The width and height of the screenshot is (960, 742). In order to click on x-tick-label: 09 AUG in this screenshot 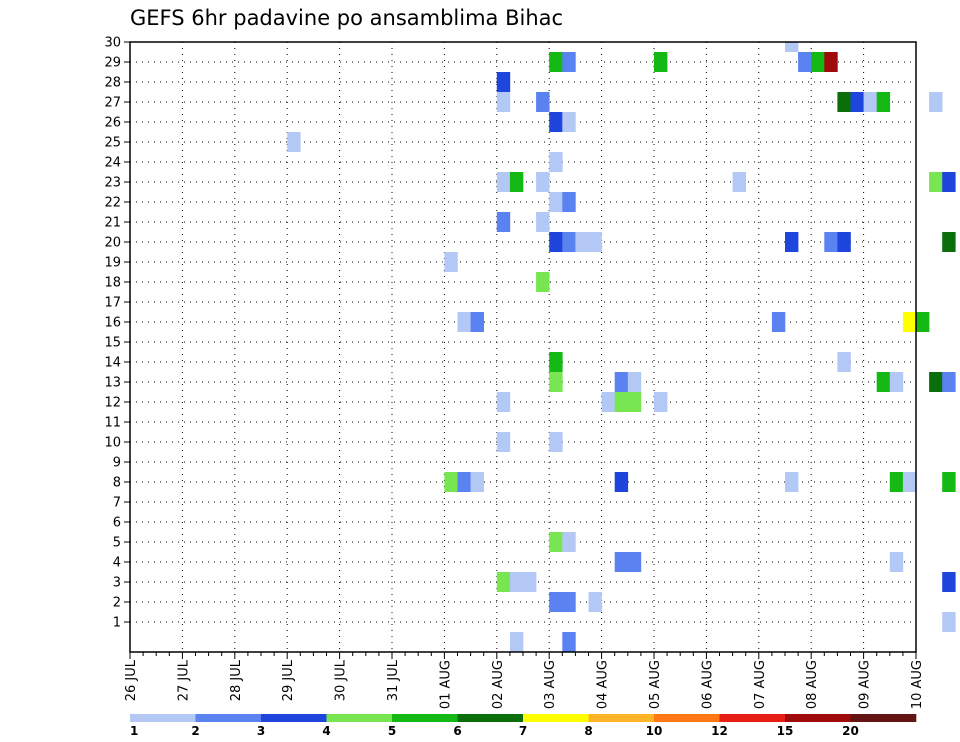, I will do `click(865, 684)`.